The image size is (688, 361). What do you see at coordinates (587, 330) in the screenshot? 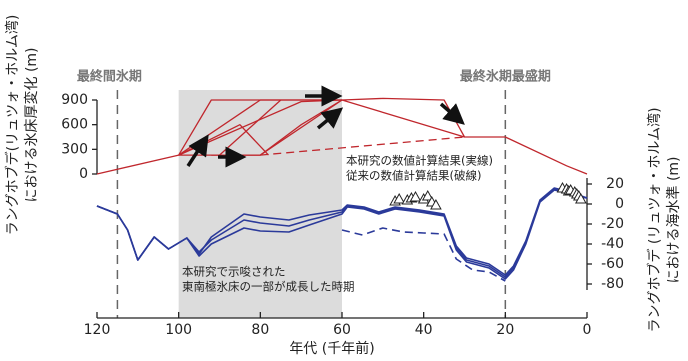
I see `x-tick-label: 0` at bounding box center [587, 330].